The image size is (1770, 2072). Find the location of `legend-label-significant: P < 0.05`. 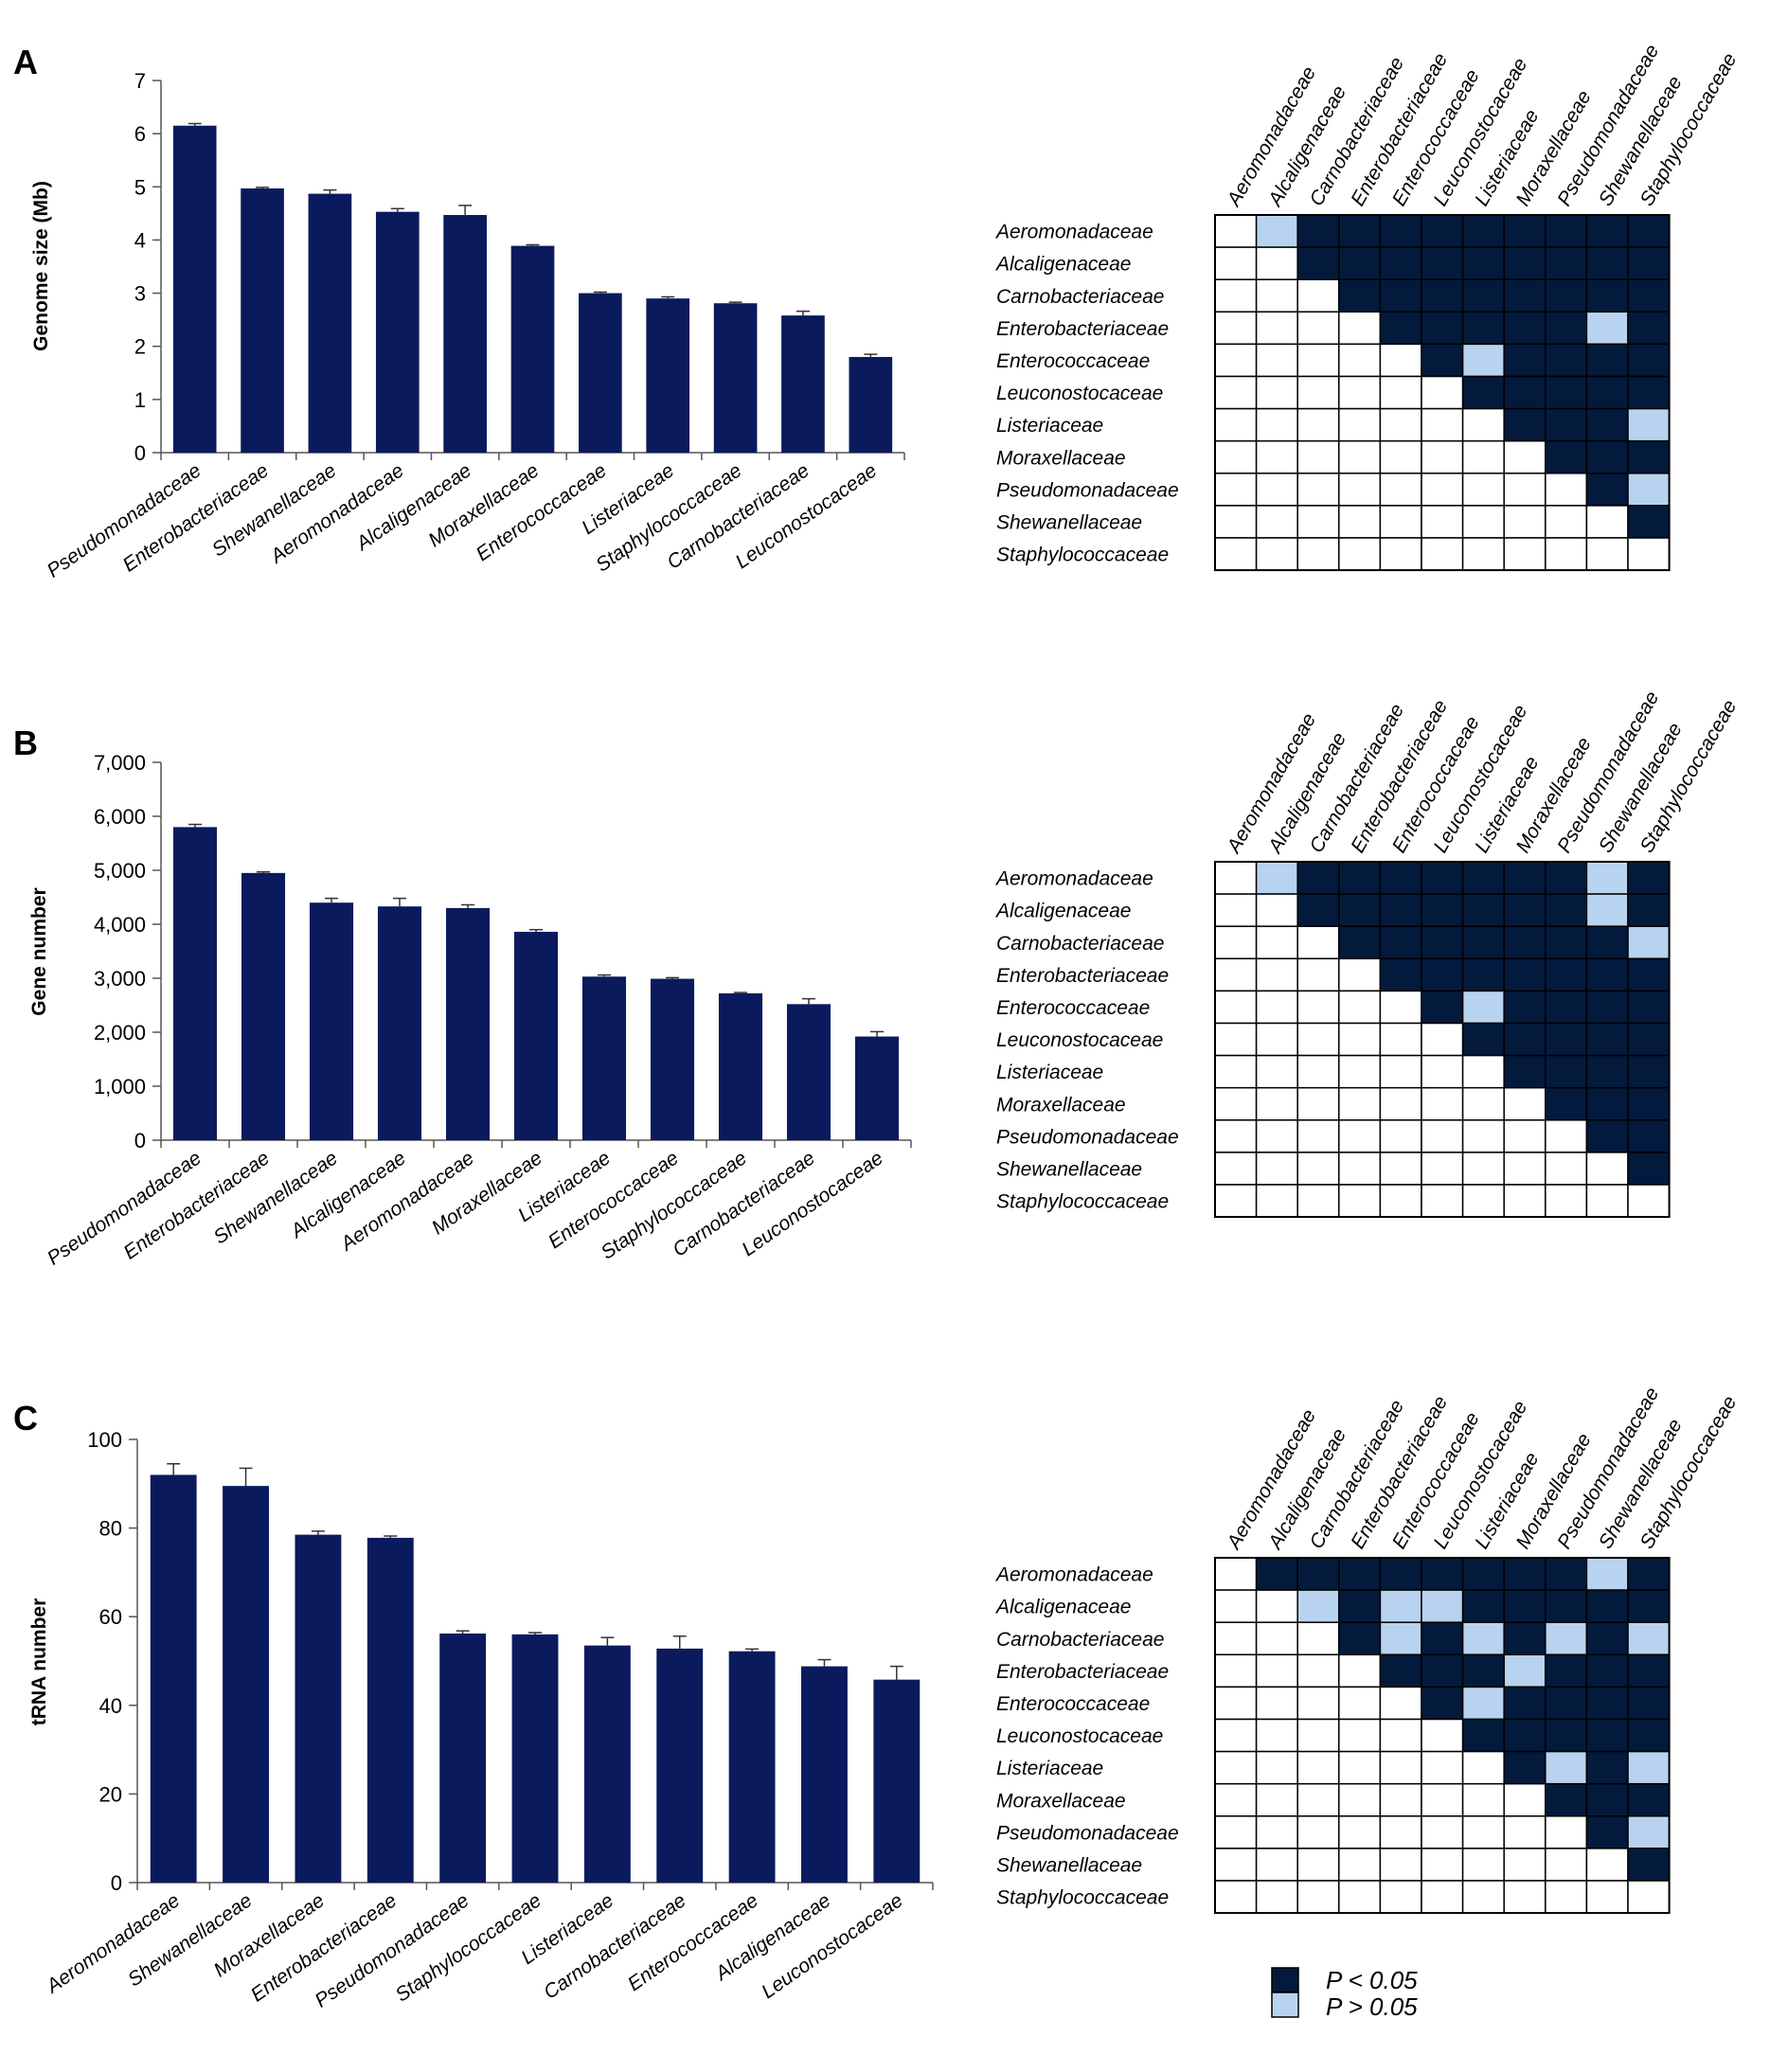

legend-label-significant: P < 0.05 is located at coordinates (1372, 1980).